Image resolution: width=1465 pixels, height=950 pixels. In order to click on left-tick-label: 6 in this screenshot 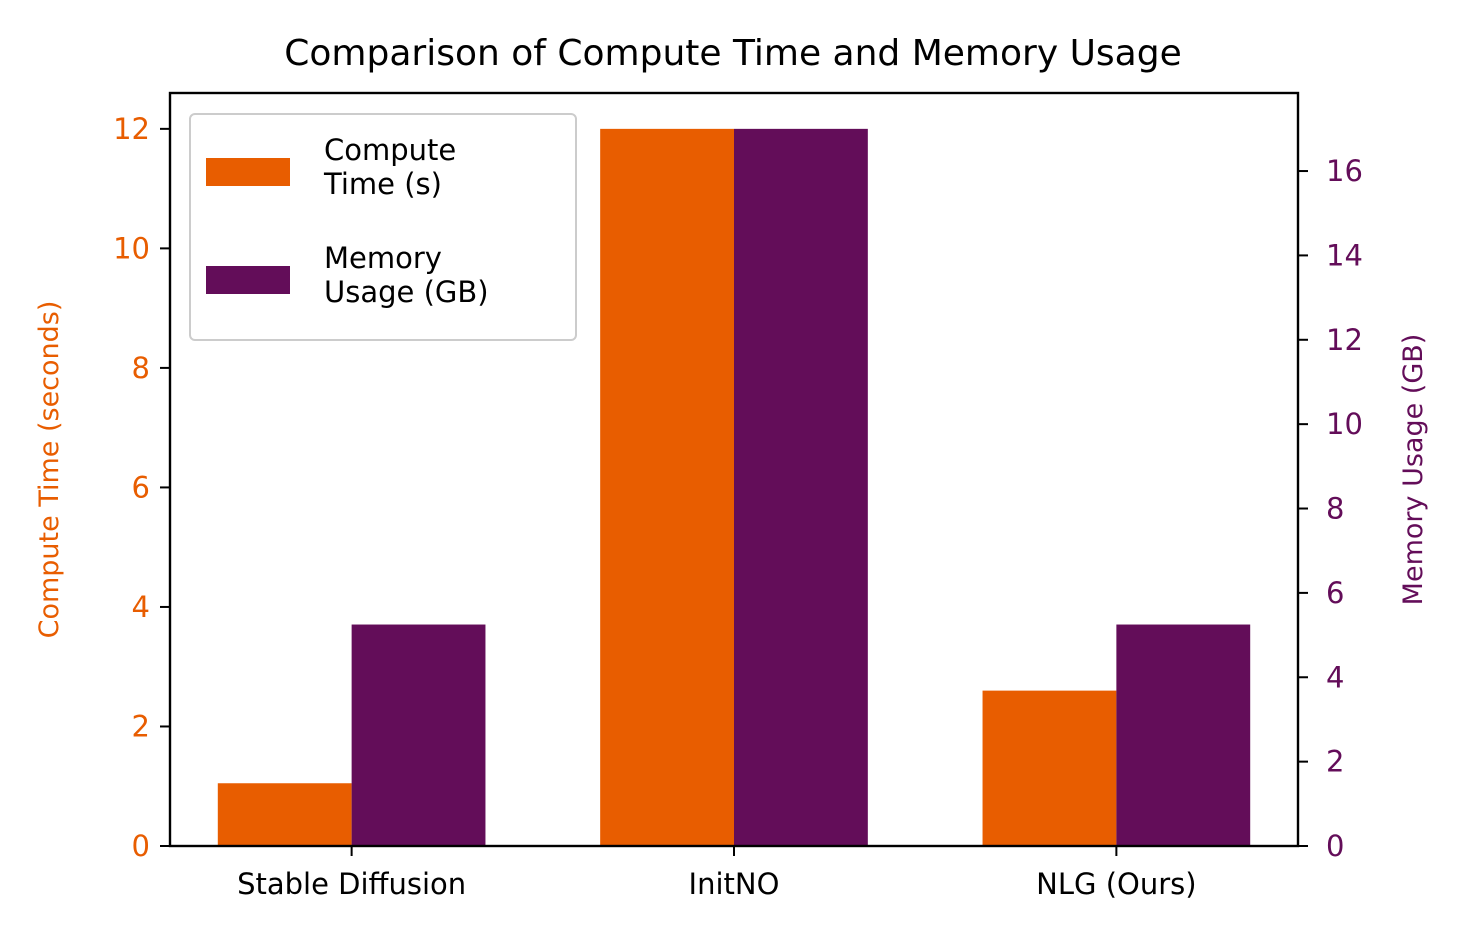, I will do `click(141, 487)`.